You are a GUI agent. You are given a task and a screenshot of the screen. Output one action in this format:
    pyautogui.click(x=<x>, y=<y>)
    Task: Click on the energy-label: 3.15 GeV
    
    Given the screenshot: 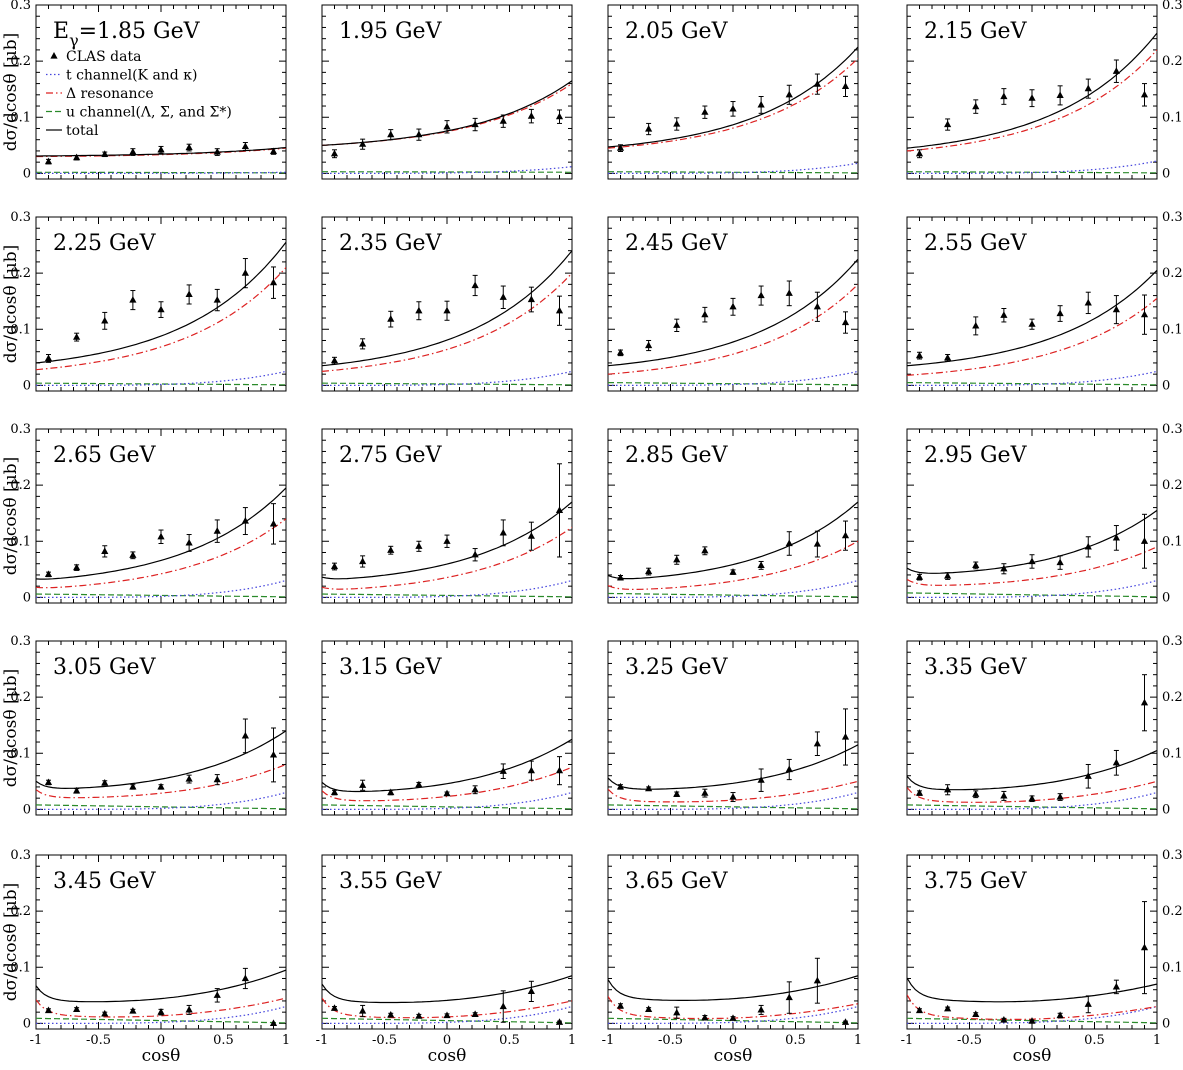 What is the action you would take?
    pyautogui.click(x=391, y=667)
    